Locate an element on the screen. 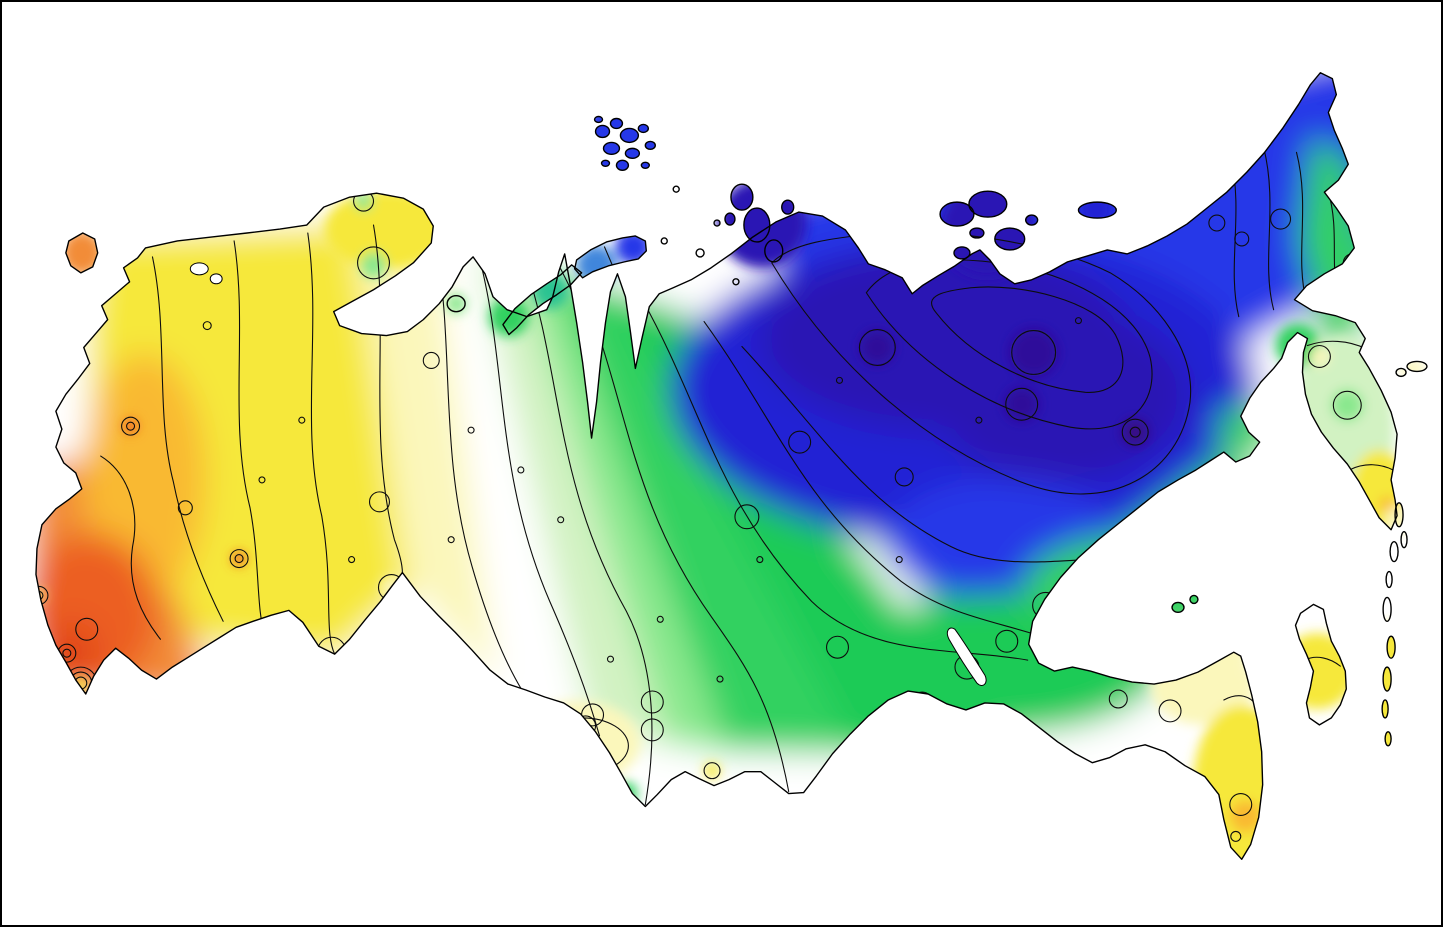  shantar-islands is located at coordinates (1185, 604).